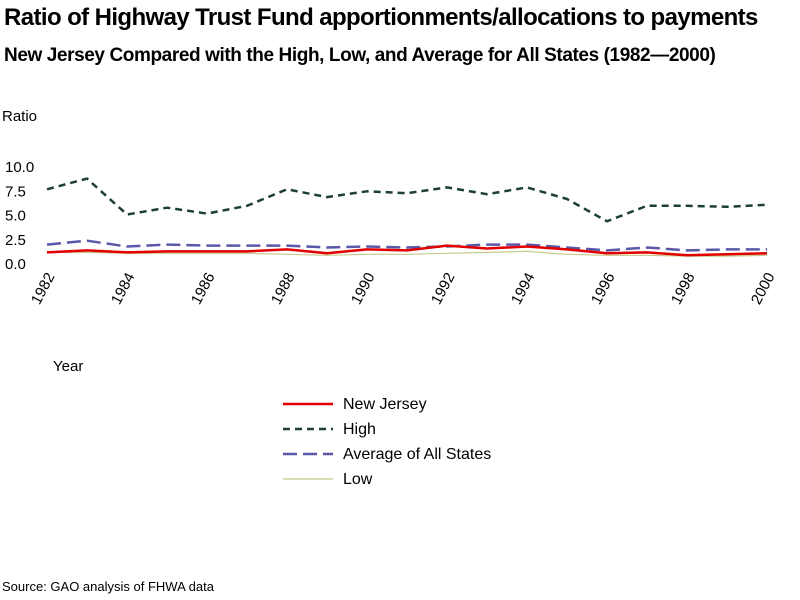  Describe the element at coordinates (108, 586) in the screenshot. I see `source-note: Source: GAO analysis of FHWA data` at that location.